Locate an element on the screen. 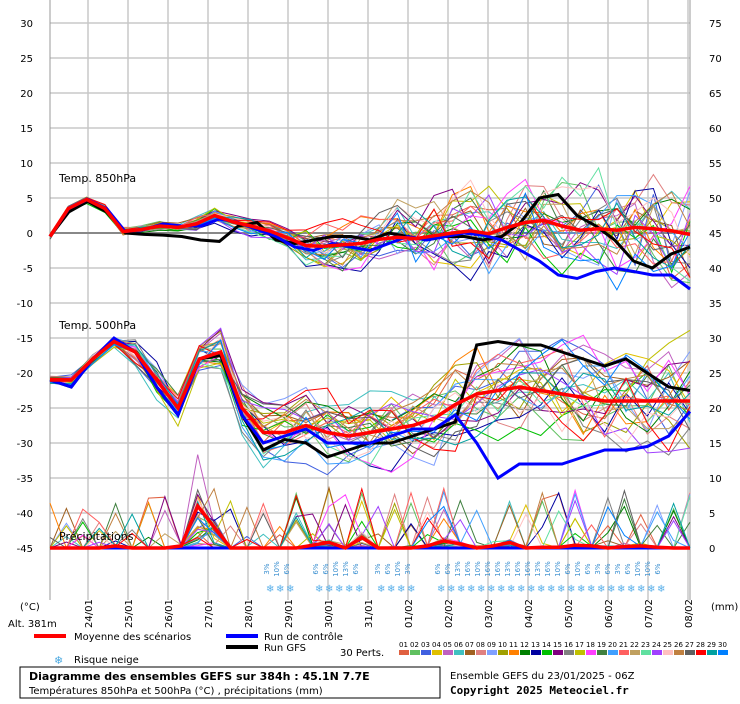 The width and height of the screenshot is (740, 704). y-right-tick-label: 70 is located at coordinates (715, 59).